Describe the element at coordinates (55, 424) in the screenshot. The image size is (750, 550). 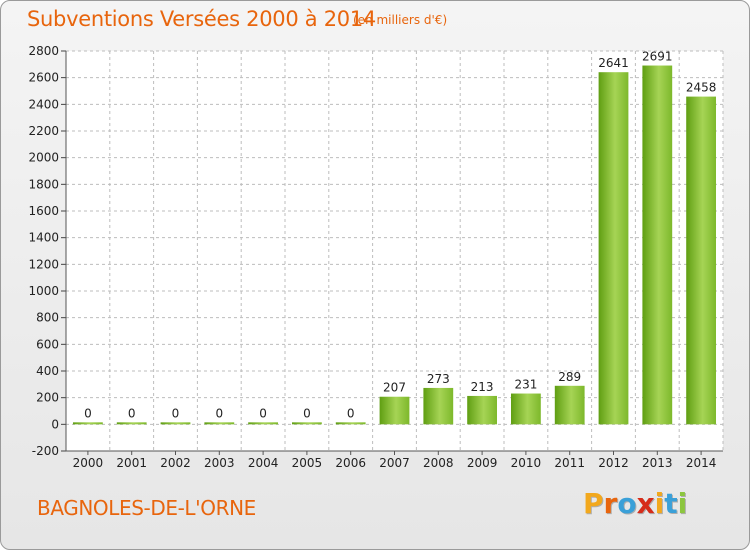
I see `y-tick-label: 0` at that location.